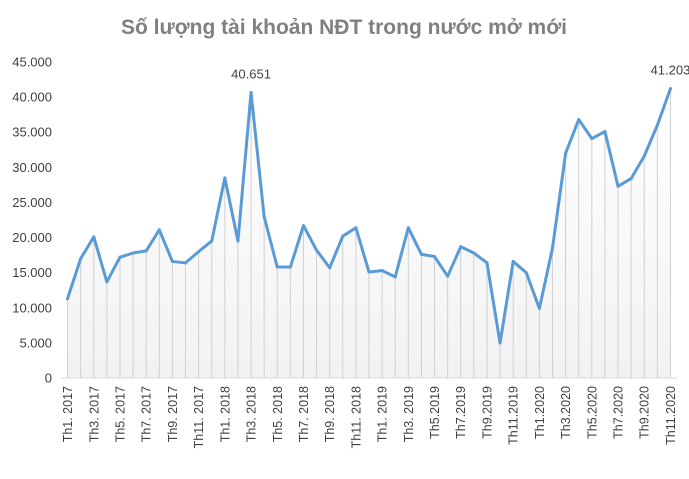 The image size is (689, 479). What do you see at coordinates (147, 414) in the screenshot?
I see `x-tick-label: Th7. 2017` at bounding box center [147, 414].